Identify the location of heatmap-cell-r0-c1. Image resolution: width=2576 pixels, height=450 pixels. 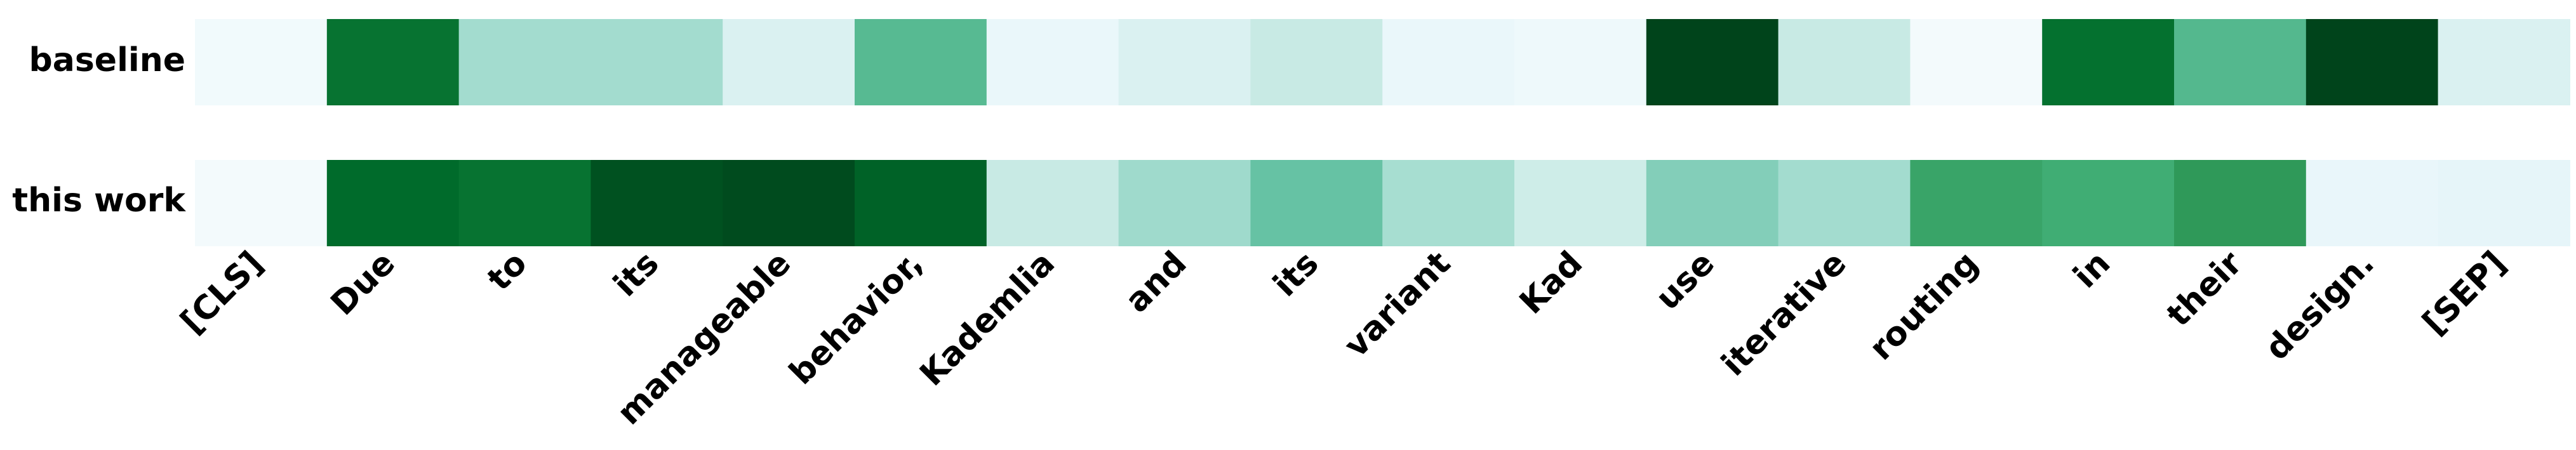
(393, 62).